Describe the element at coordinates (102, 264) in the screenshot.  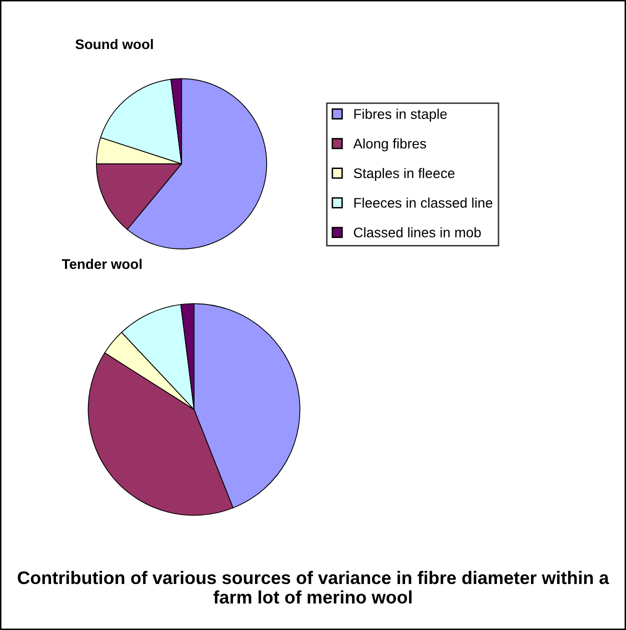
I see `chart-title: Tender wool` at that location.